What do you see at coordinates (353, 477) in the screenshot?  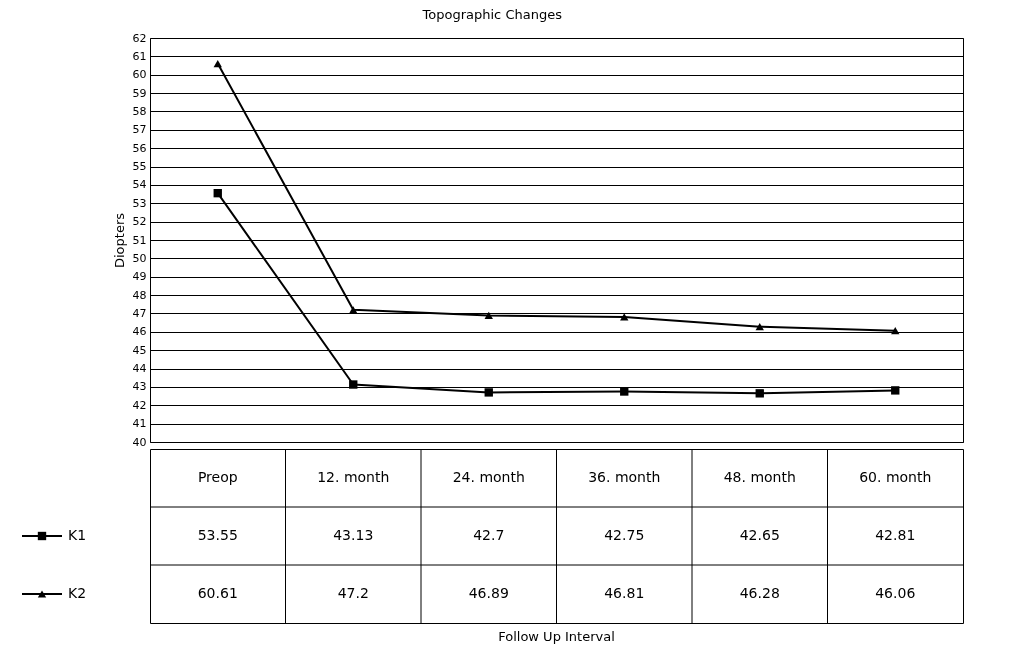 I see `x-tick-label: 12. month` at bounding box center [353, 477].